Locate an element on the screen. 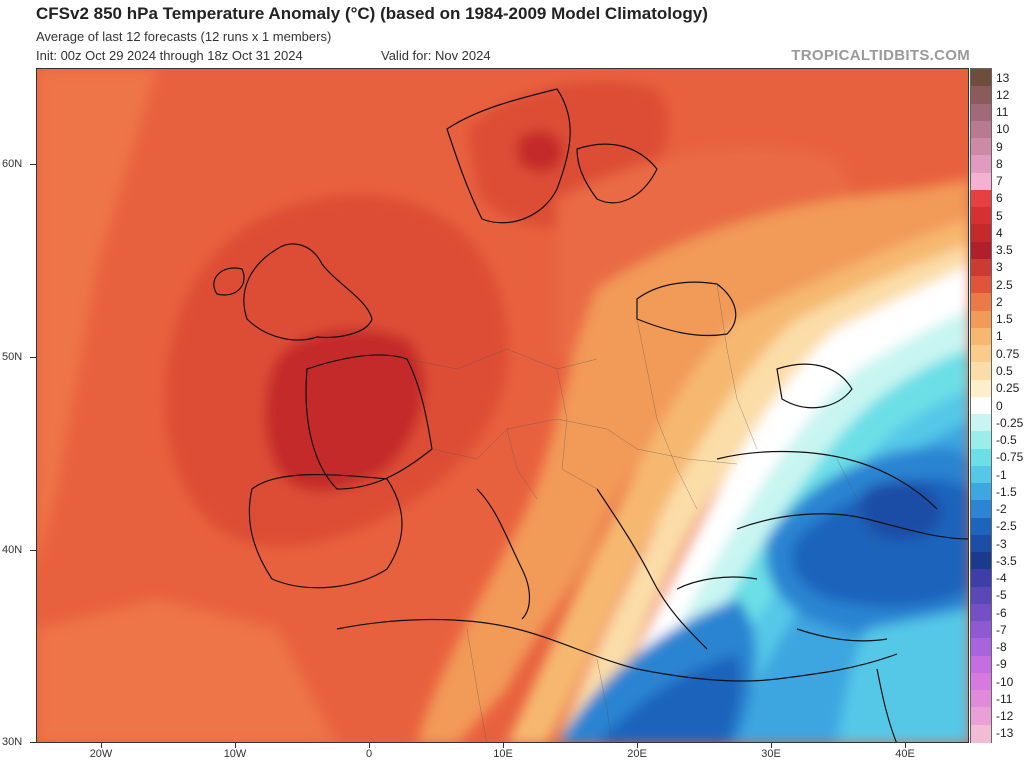 This screenshot has width=1024, height=763. colorbar-label: -10 is located at coordinates (1005, 681).